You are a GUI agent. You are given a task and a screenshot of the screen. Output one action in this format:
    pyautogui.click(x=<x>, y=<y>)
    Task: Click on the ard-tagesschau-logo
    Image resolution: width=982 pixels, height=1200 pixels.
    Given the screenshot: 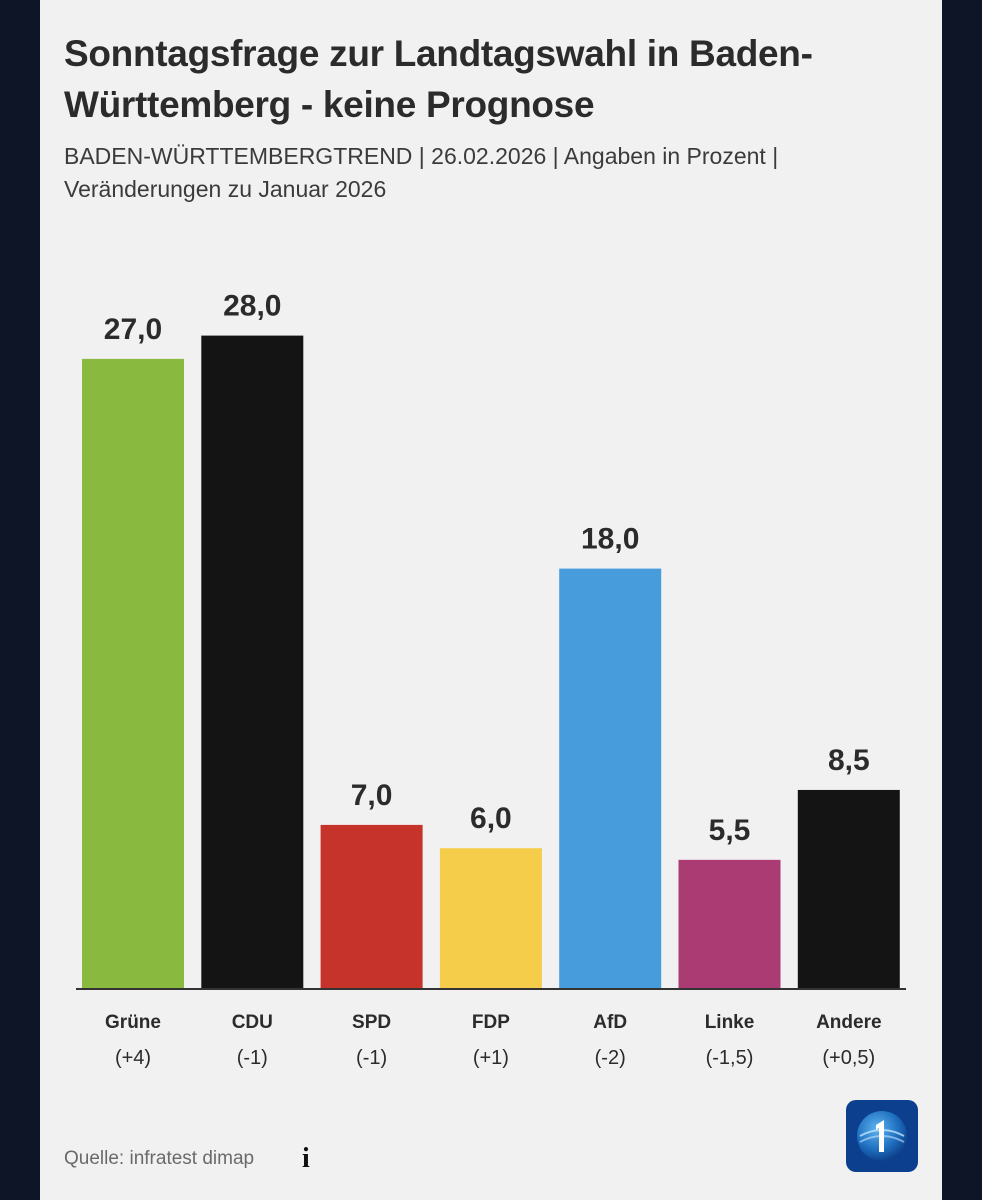 What is the action you would take?
    pyautogui.click(x=882, y=1136)
    